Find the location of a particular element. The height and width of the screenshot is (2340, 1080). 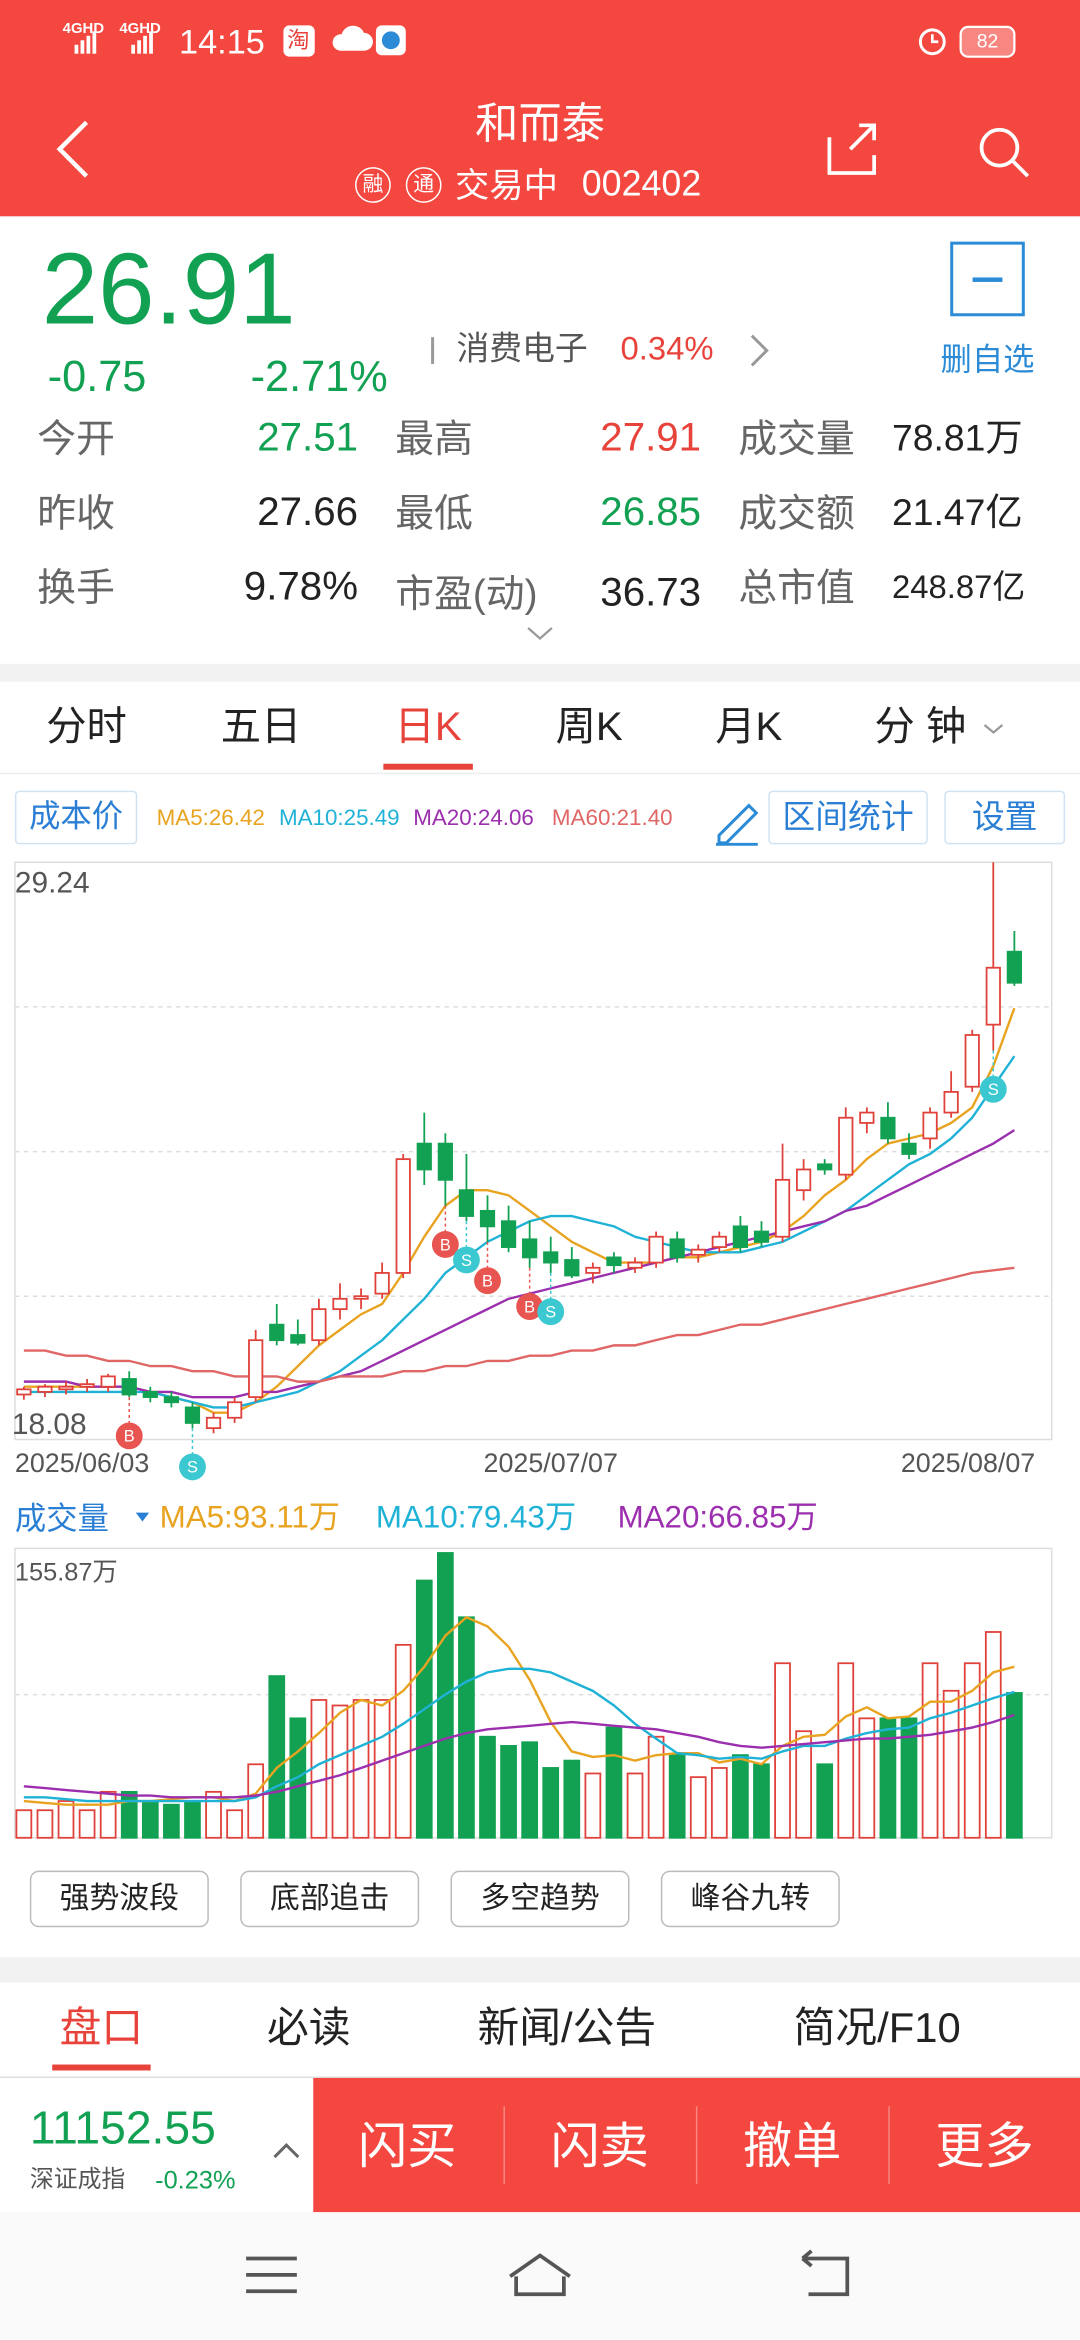

notification-icon is located at coordinates (299, 41).